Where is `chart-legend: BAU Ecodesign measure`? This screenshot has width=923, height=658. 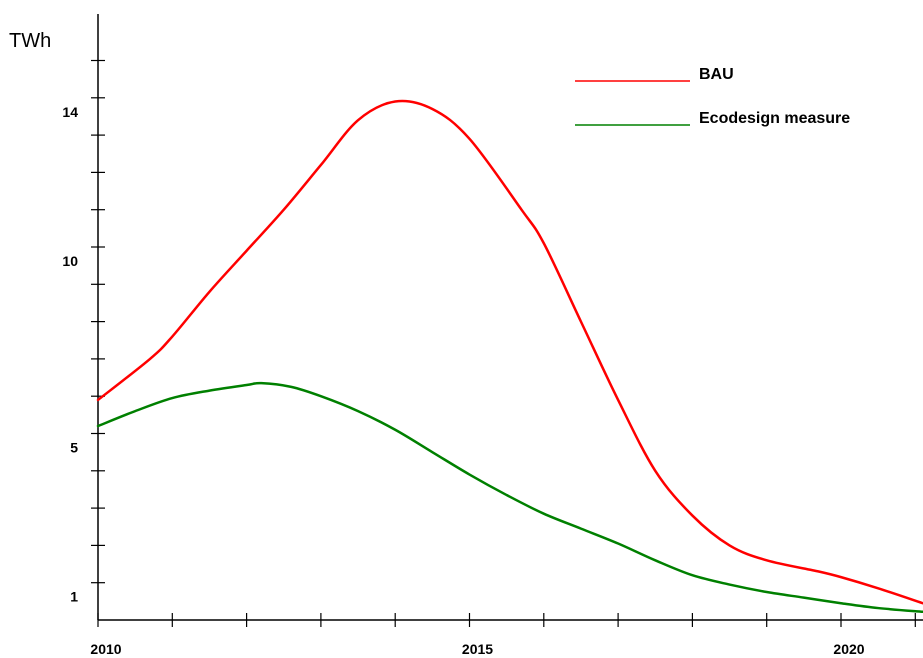
chart-legend: BAU Ecodesign measure is located at coordinates (712, 96).